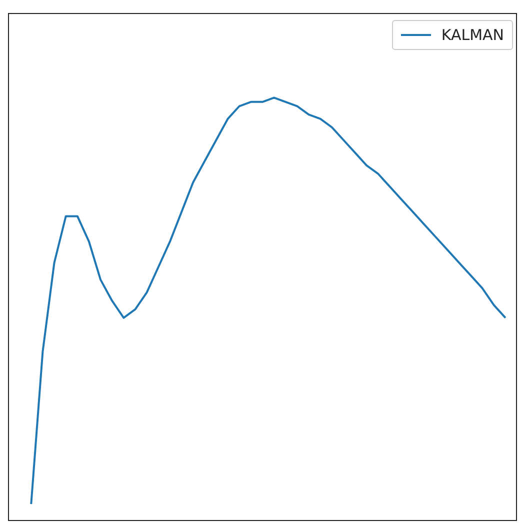 This screenshot has height=523, width=519. What do you see at coordinates (472, 35) in the screenshot?
I see `legend-label: KALMAN` at bounding box center [472, 35].